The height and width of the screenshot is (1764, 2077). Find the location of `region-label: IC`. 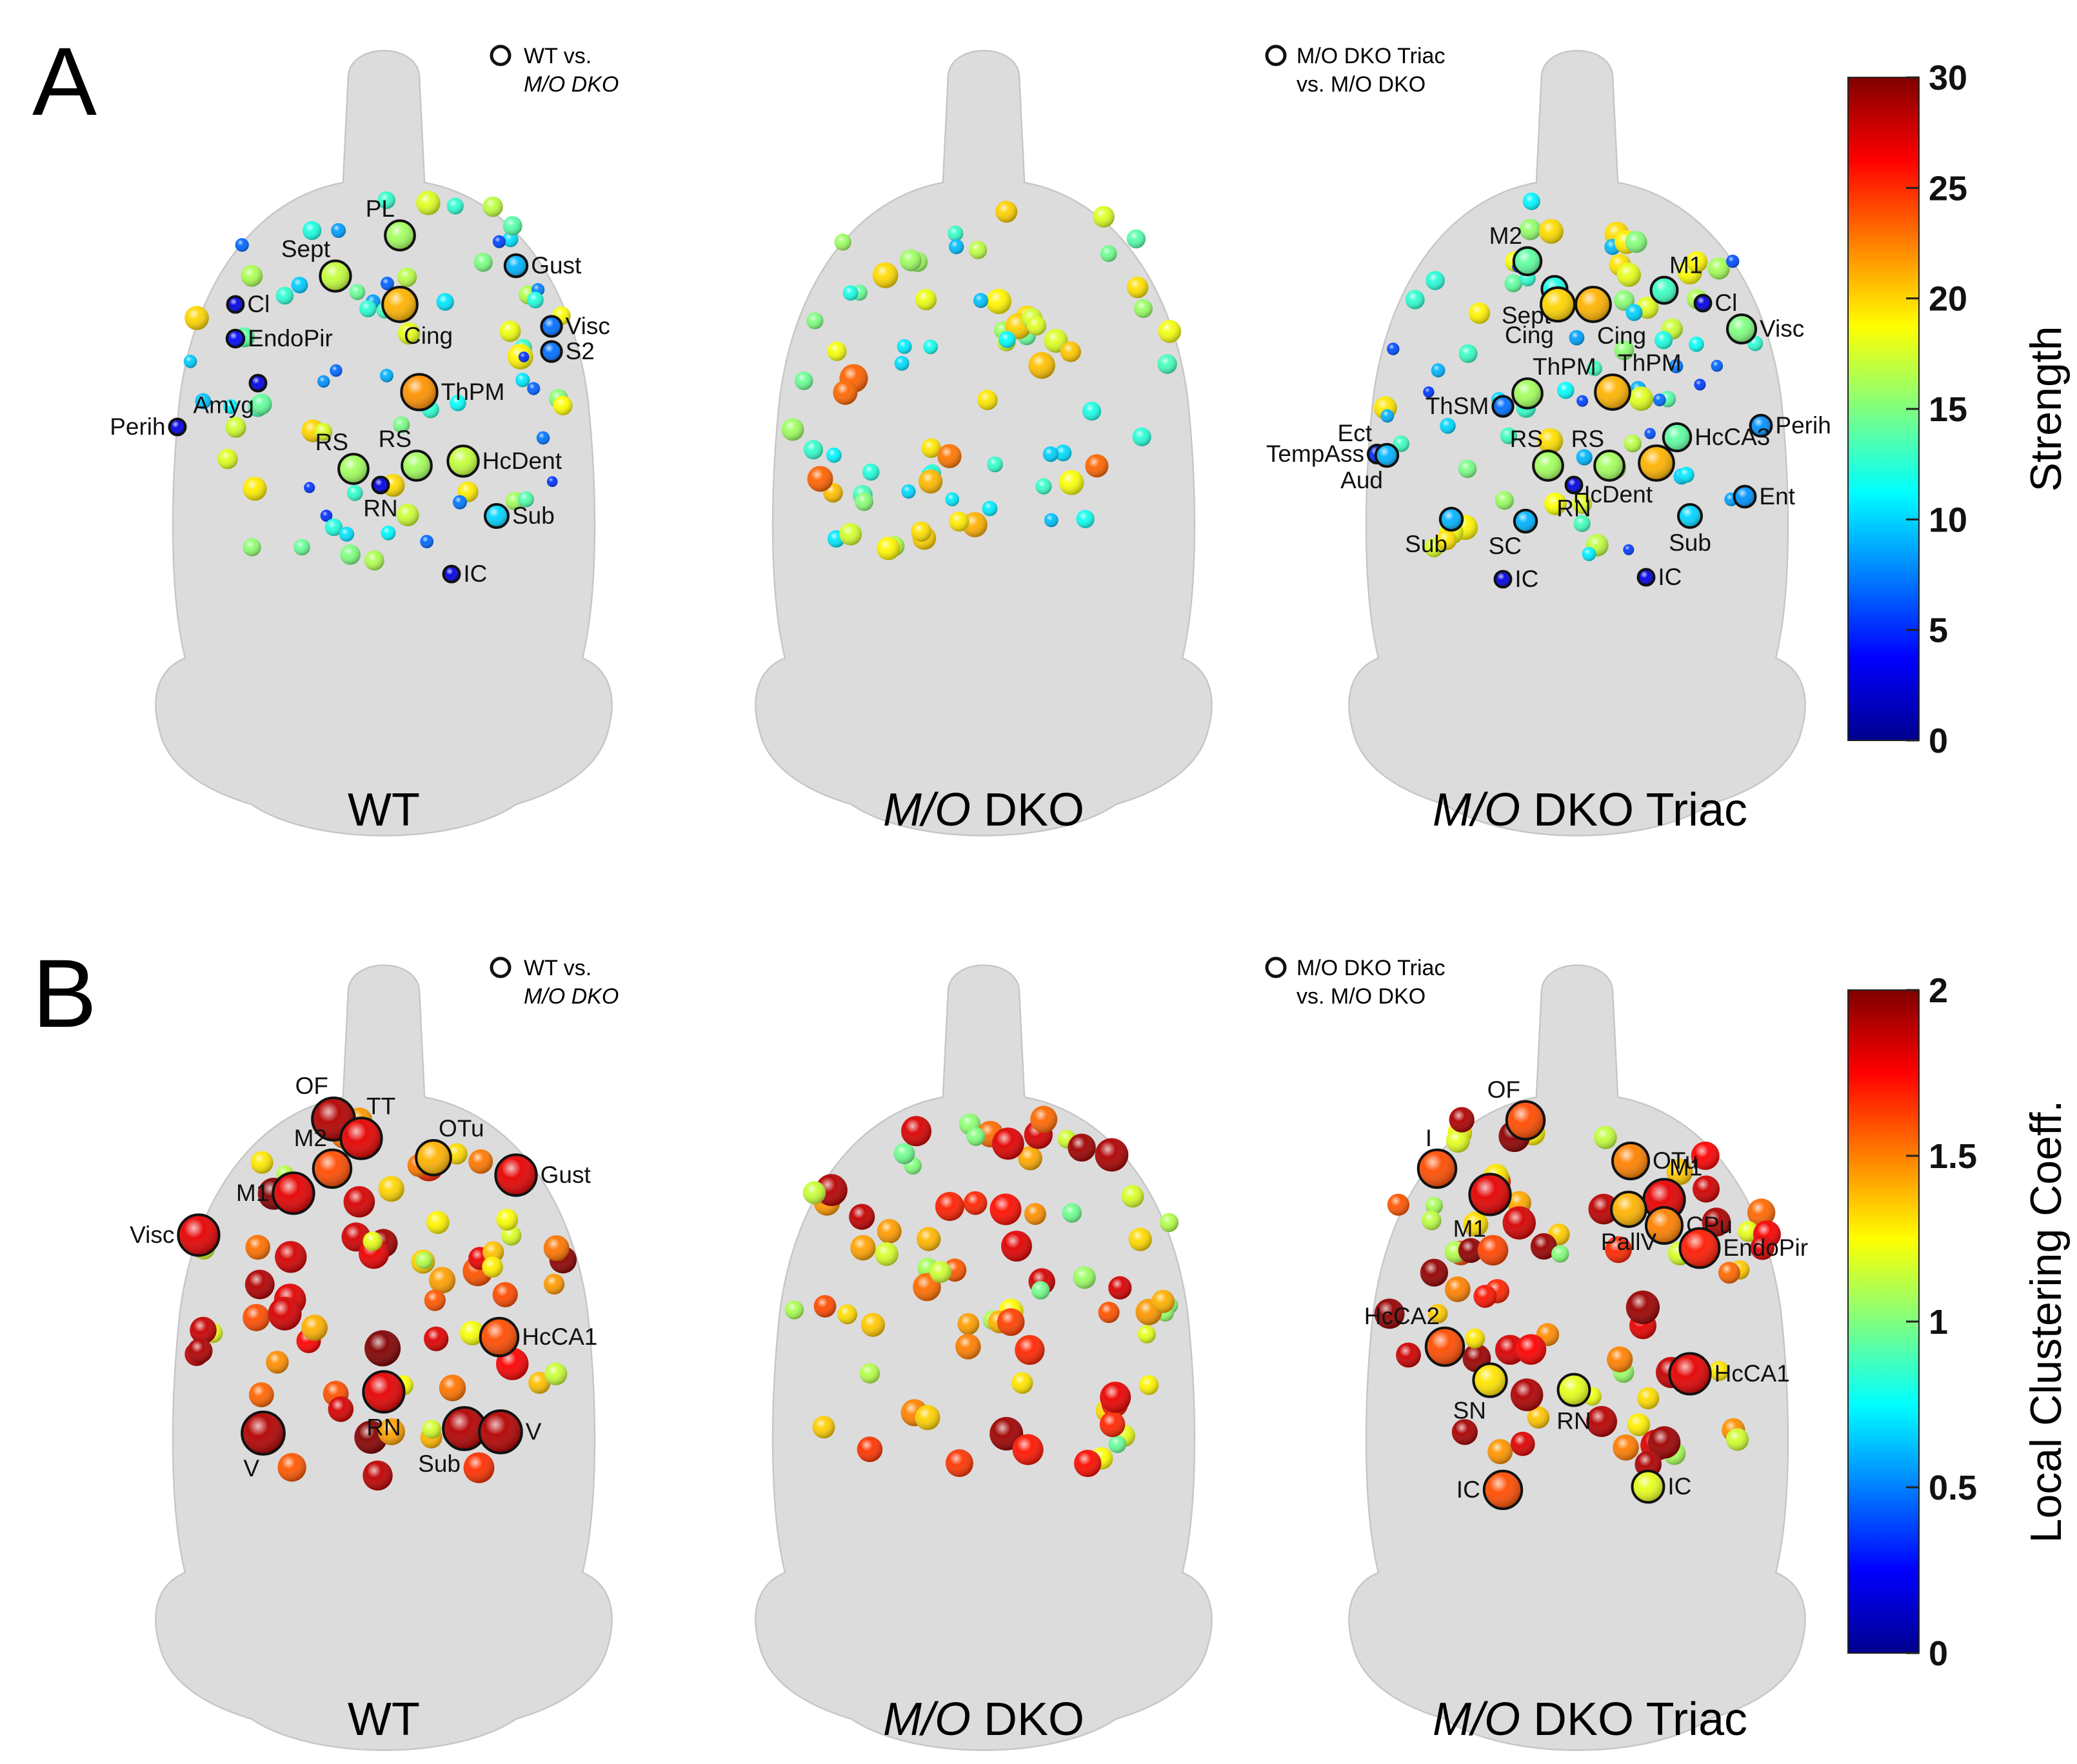

region-label: IC is located at coordinates (1670, 577).